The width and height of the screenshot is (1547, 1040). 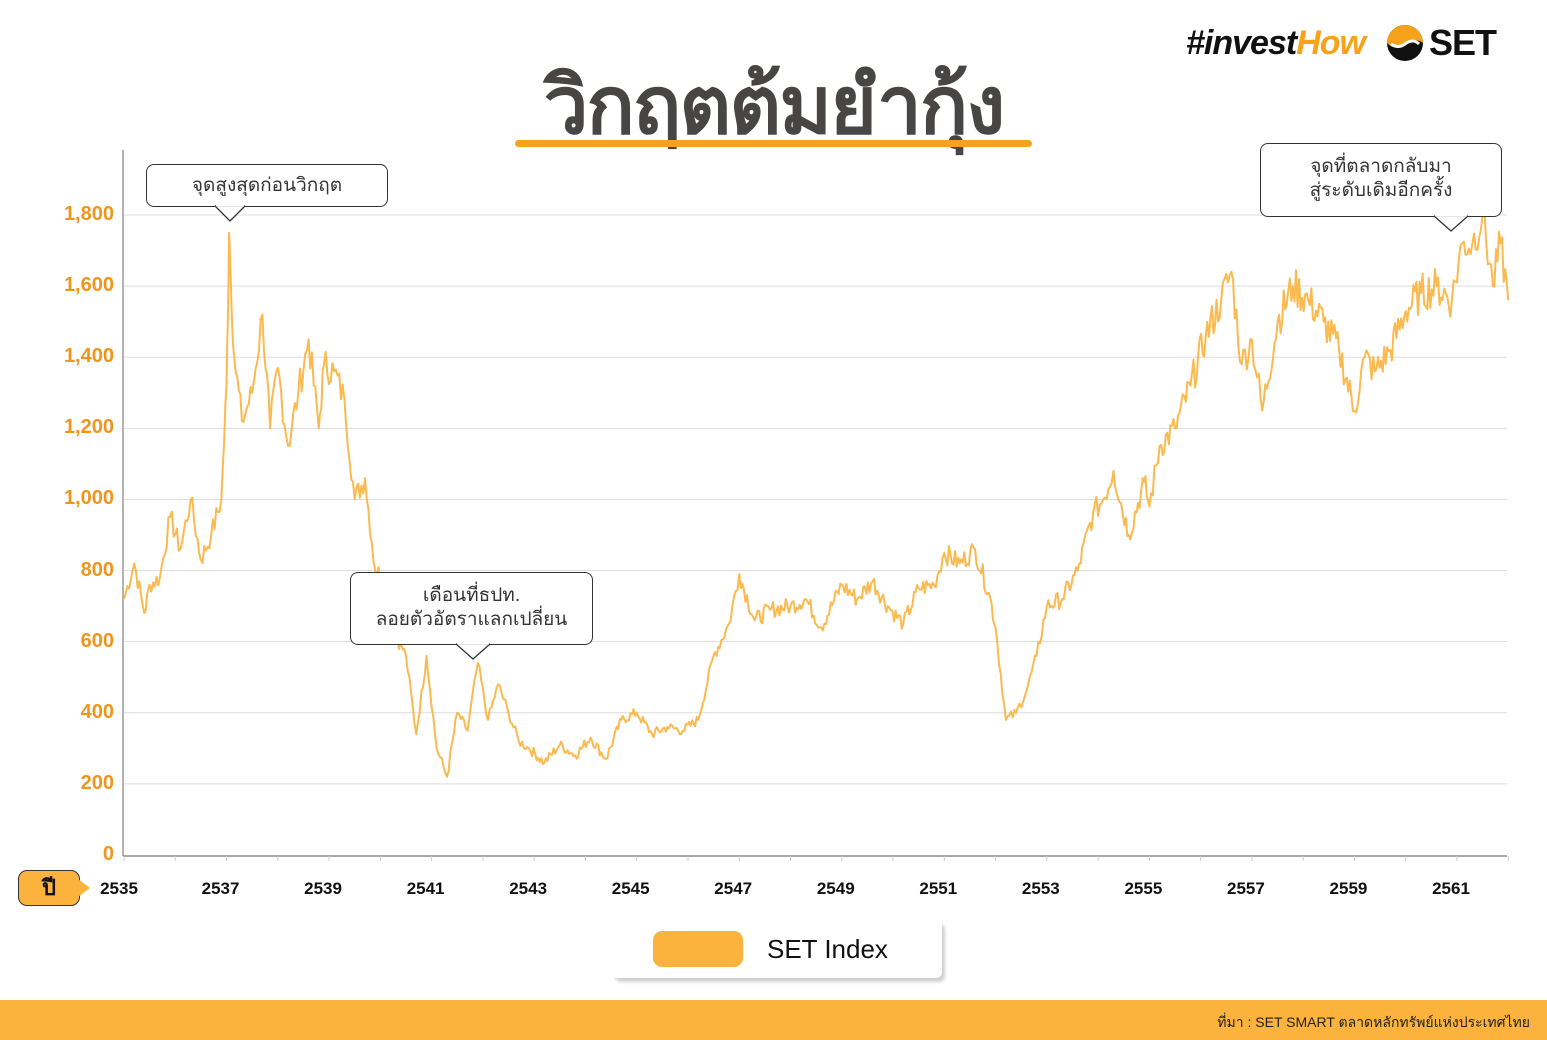 I want to click on y-tick-label: 1,800, so click(x=88, y=214).